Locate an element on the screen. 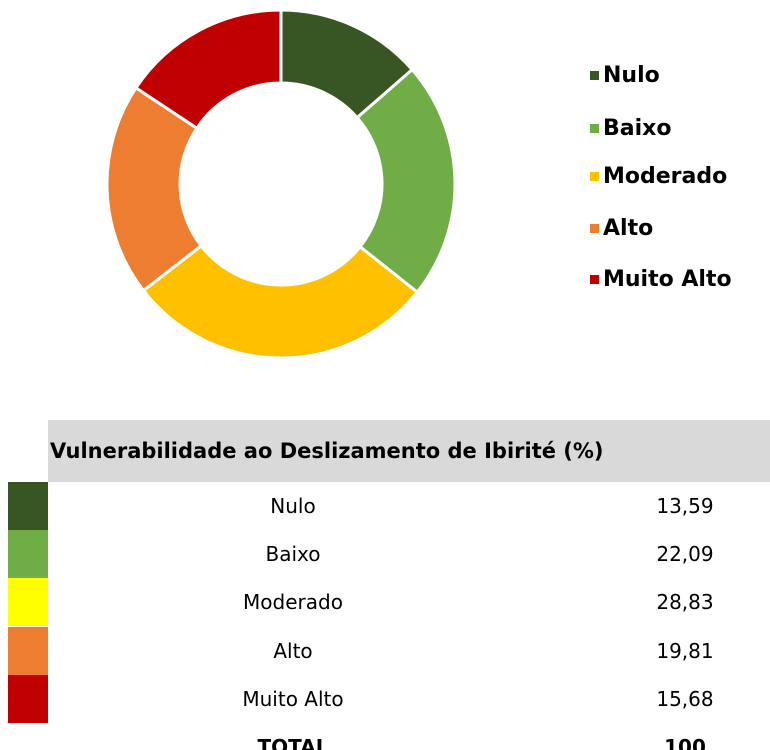 The height and width of the screenshot is (750, 770). total-value: 100 is located at coordinates (685, 742).